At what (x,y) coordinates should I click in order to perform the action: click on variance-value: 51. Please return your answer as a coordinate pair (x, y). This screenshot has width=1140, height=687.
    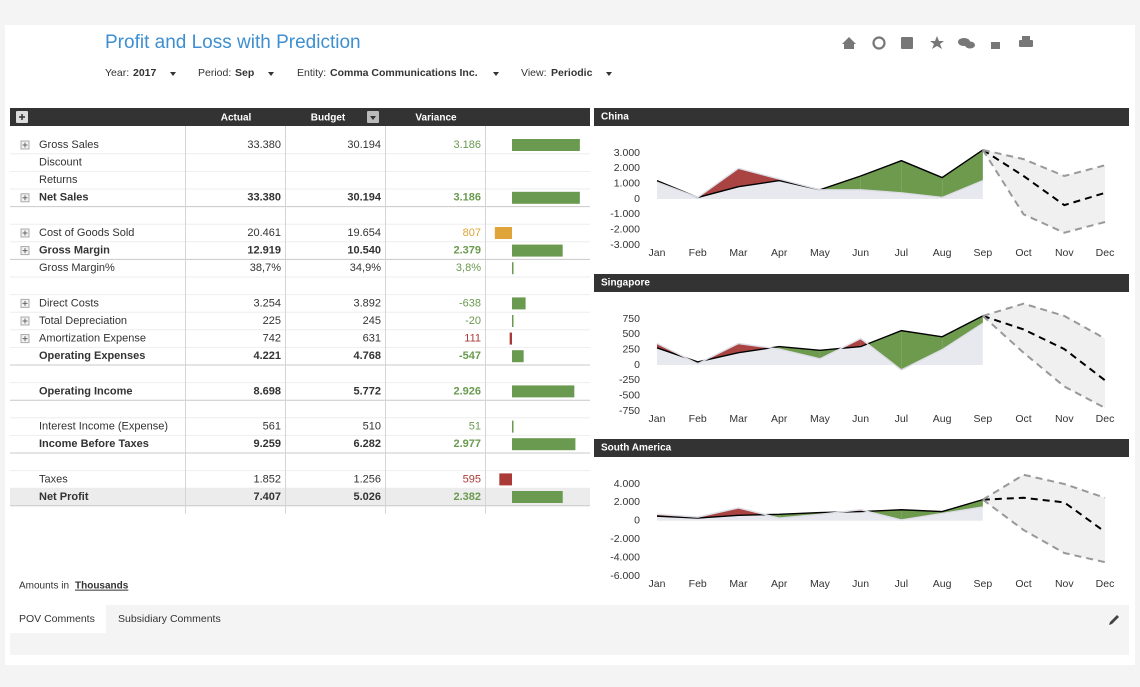
    Looking at the image, I should click on (475, 427).